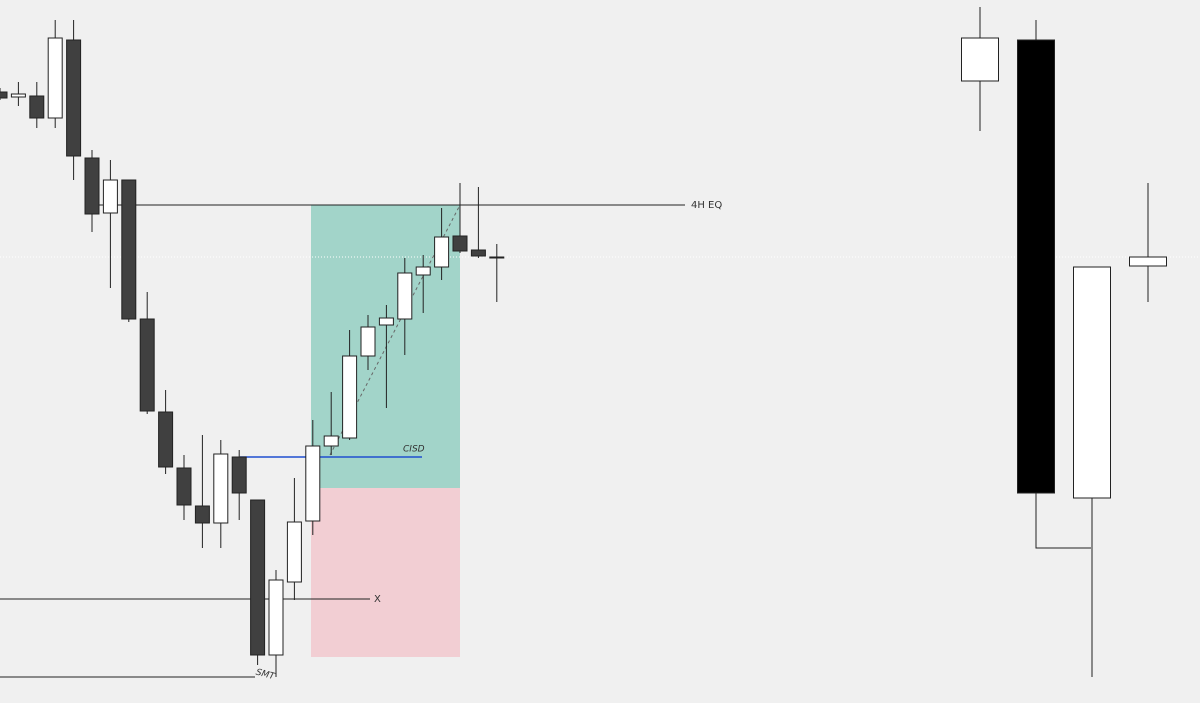 This screenshot has width=1200, height=703. What do you see at coordinates (1063, 521) in the screenshot?
I see `connector` at bounding box center [1063, 521].